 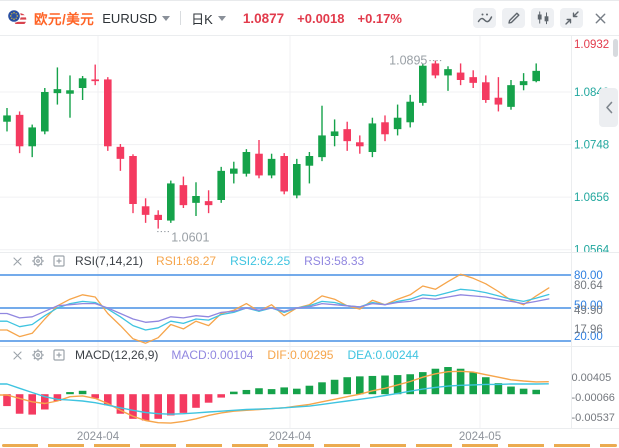 I want to click on svg-text: 17.96, so click(x=588, y=330).